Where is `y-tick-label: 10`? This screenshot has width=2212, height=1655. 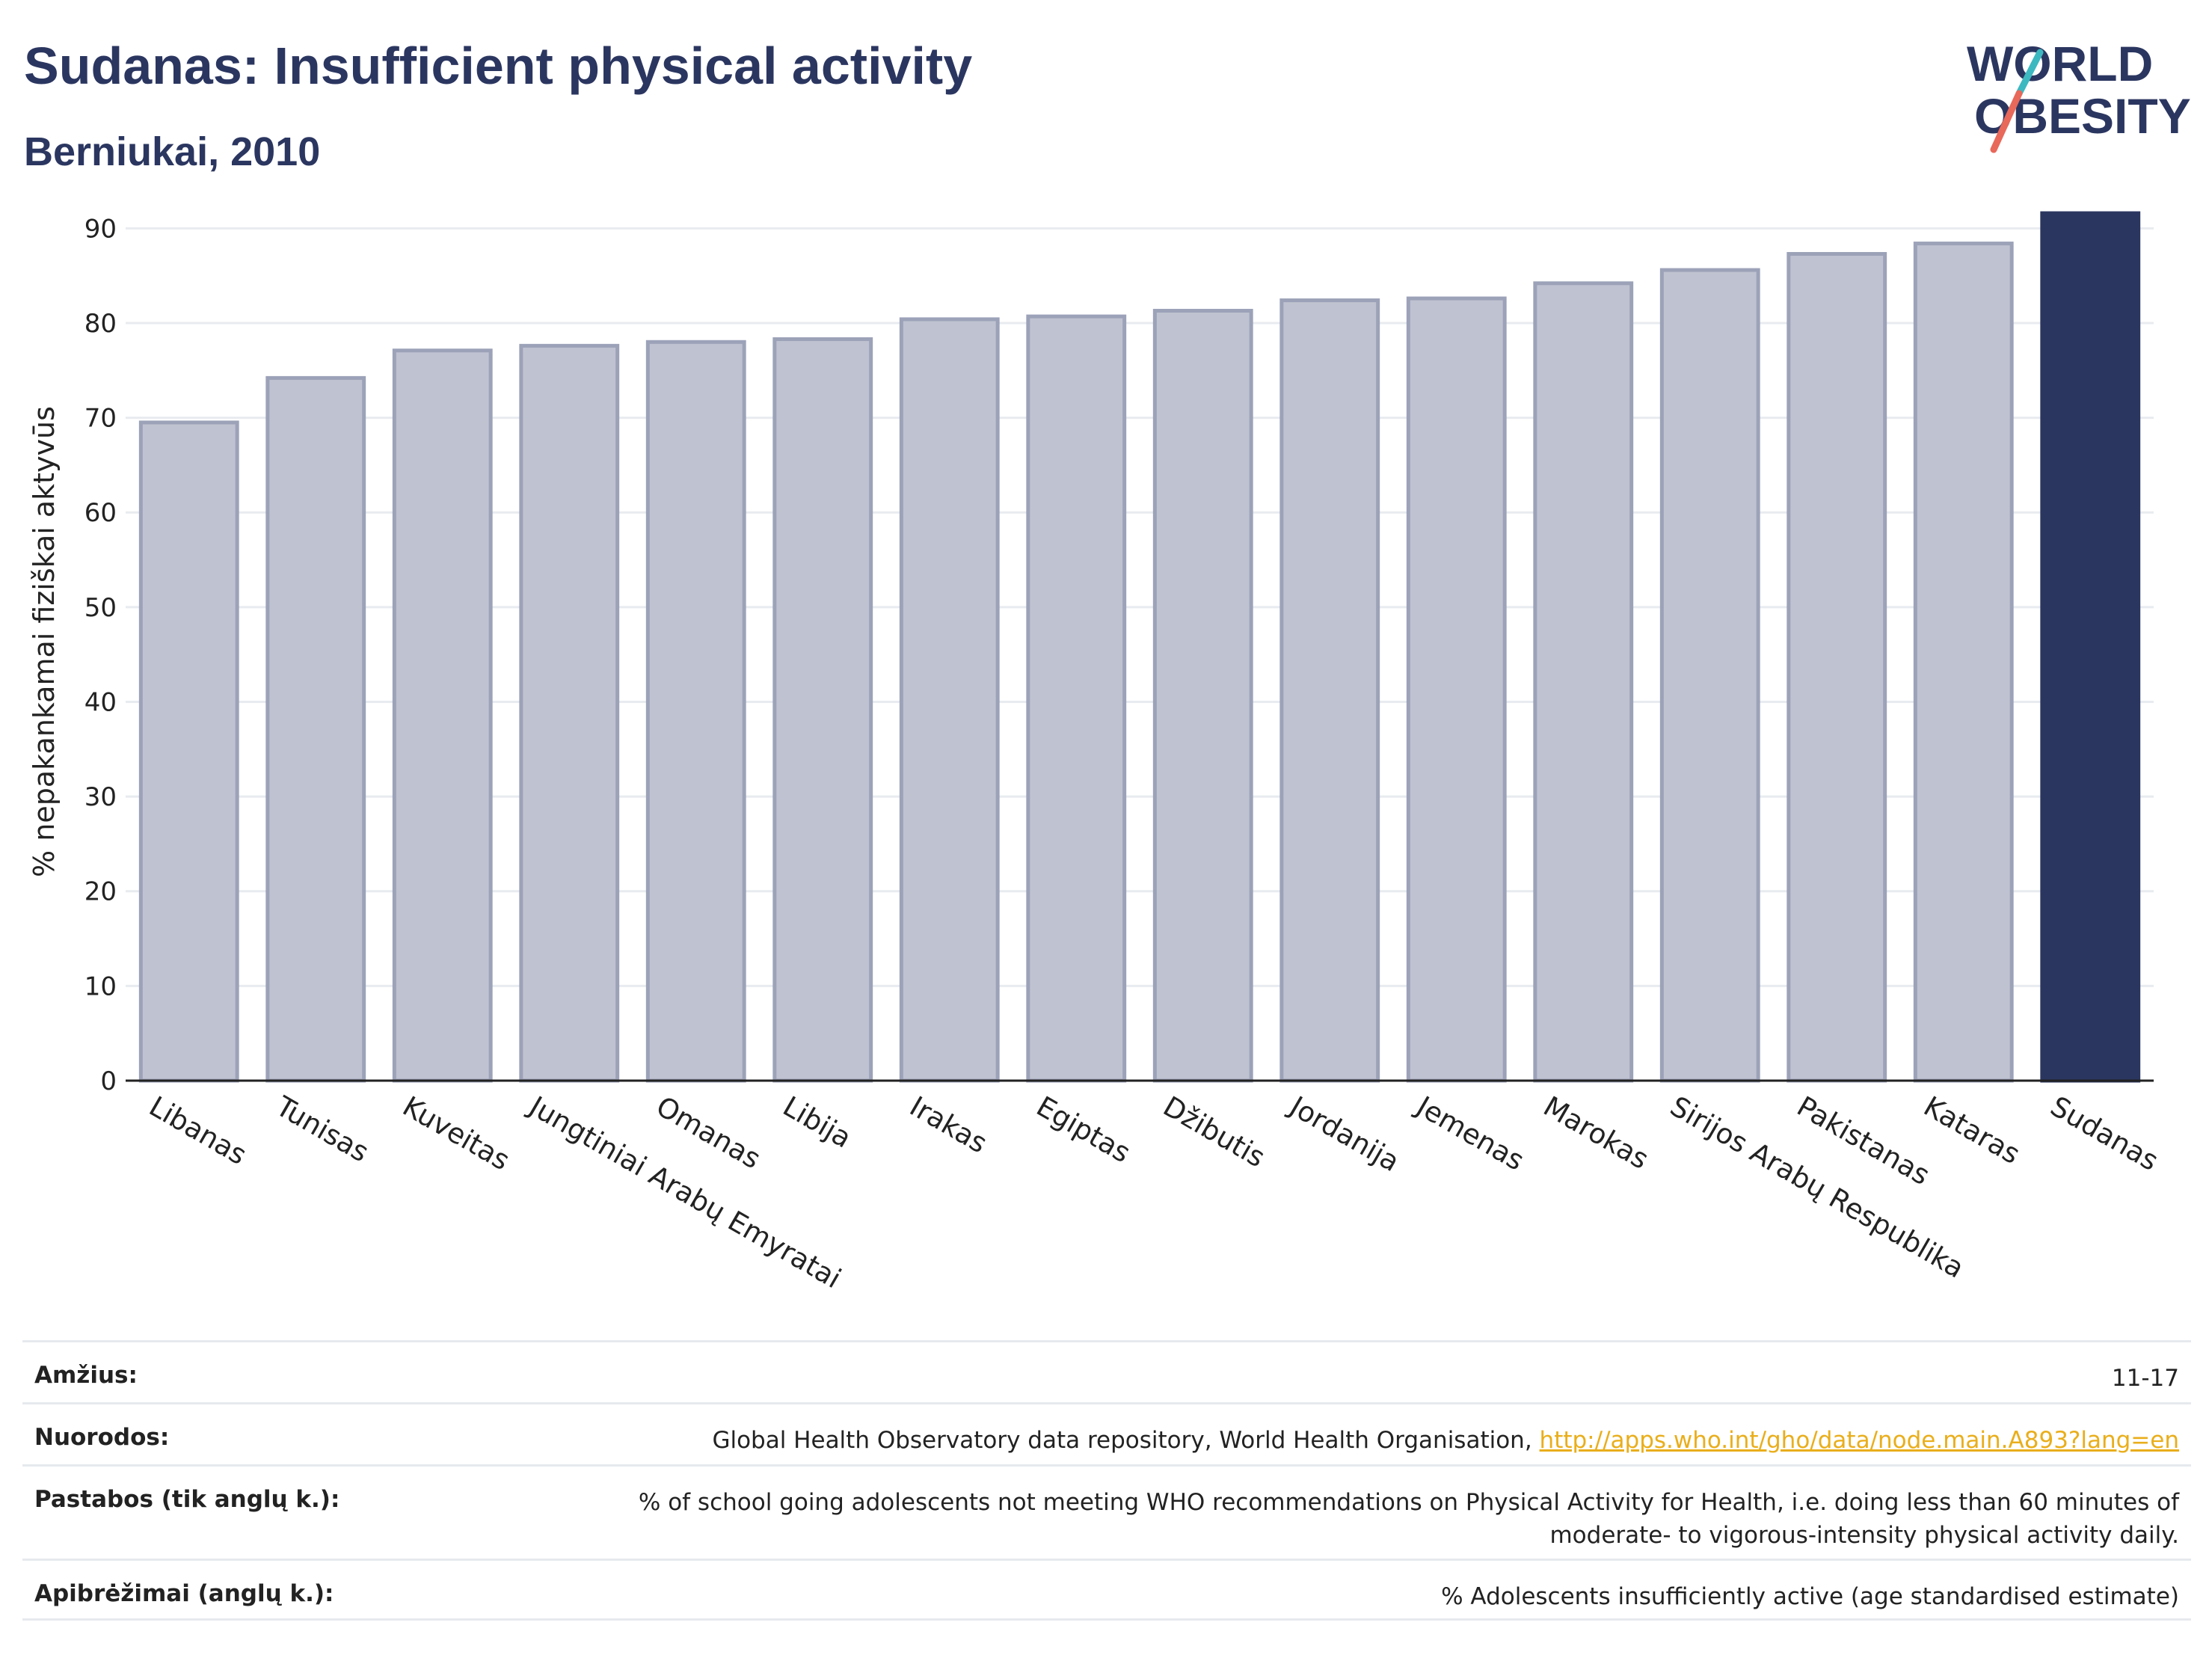
y-tick-label: 10 is located at coordinates (101, 986).